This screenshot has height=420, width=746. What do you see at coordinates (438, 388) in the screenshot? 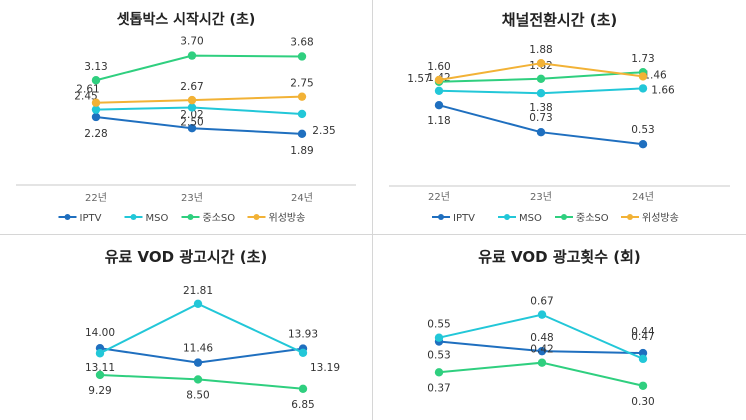
I see `data-label: 0.37` at bounding box center [438, 388].